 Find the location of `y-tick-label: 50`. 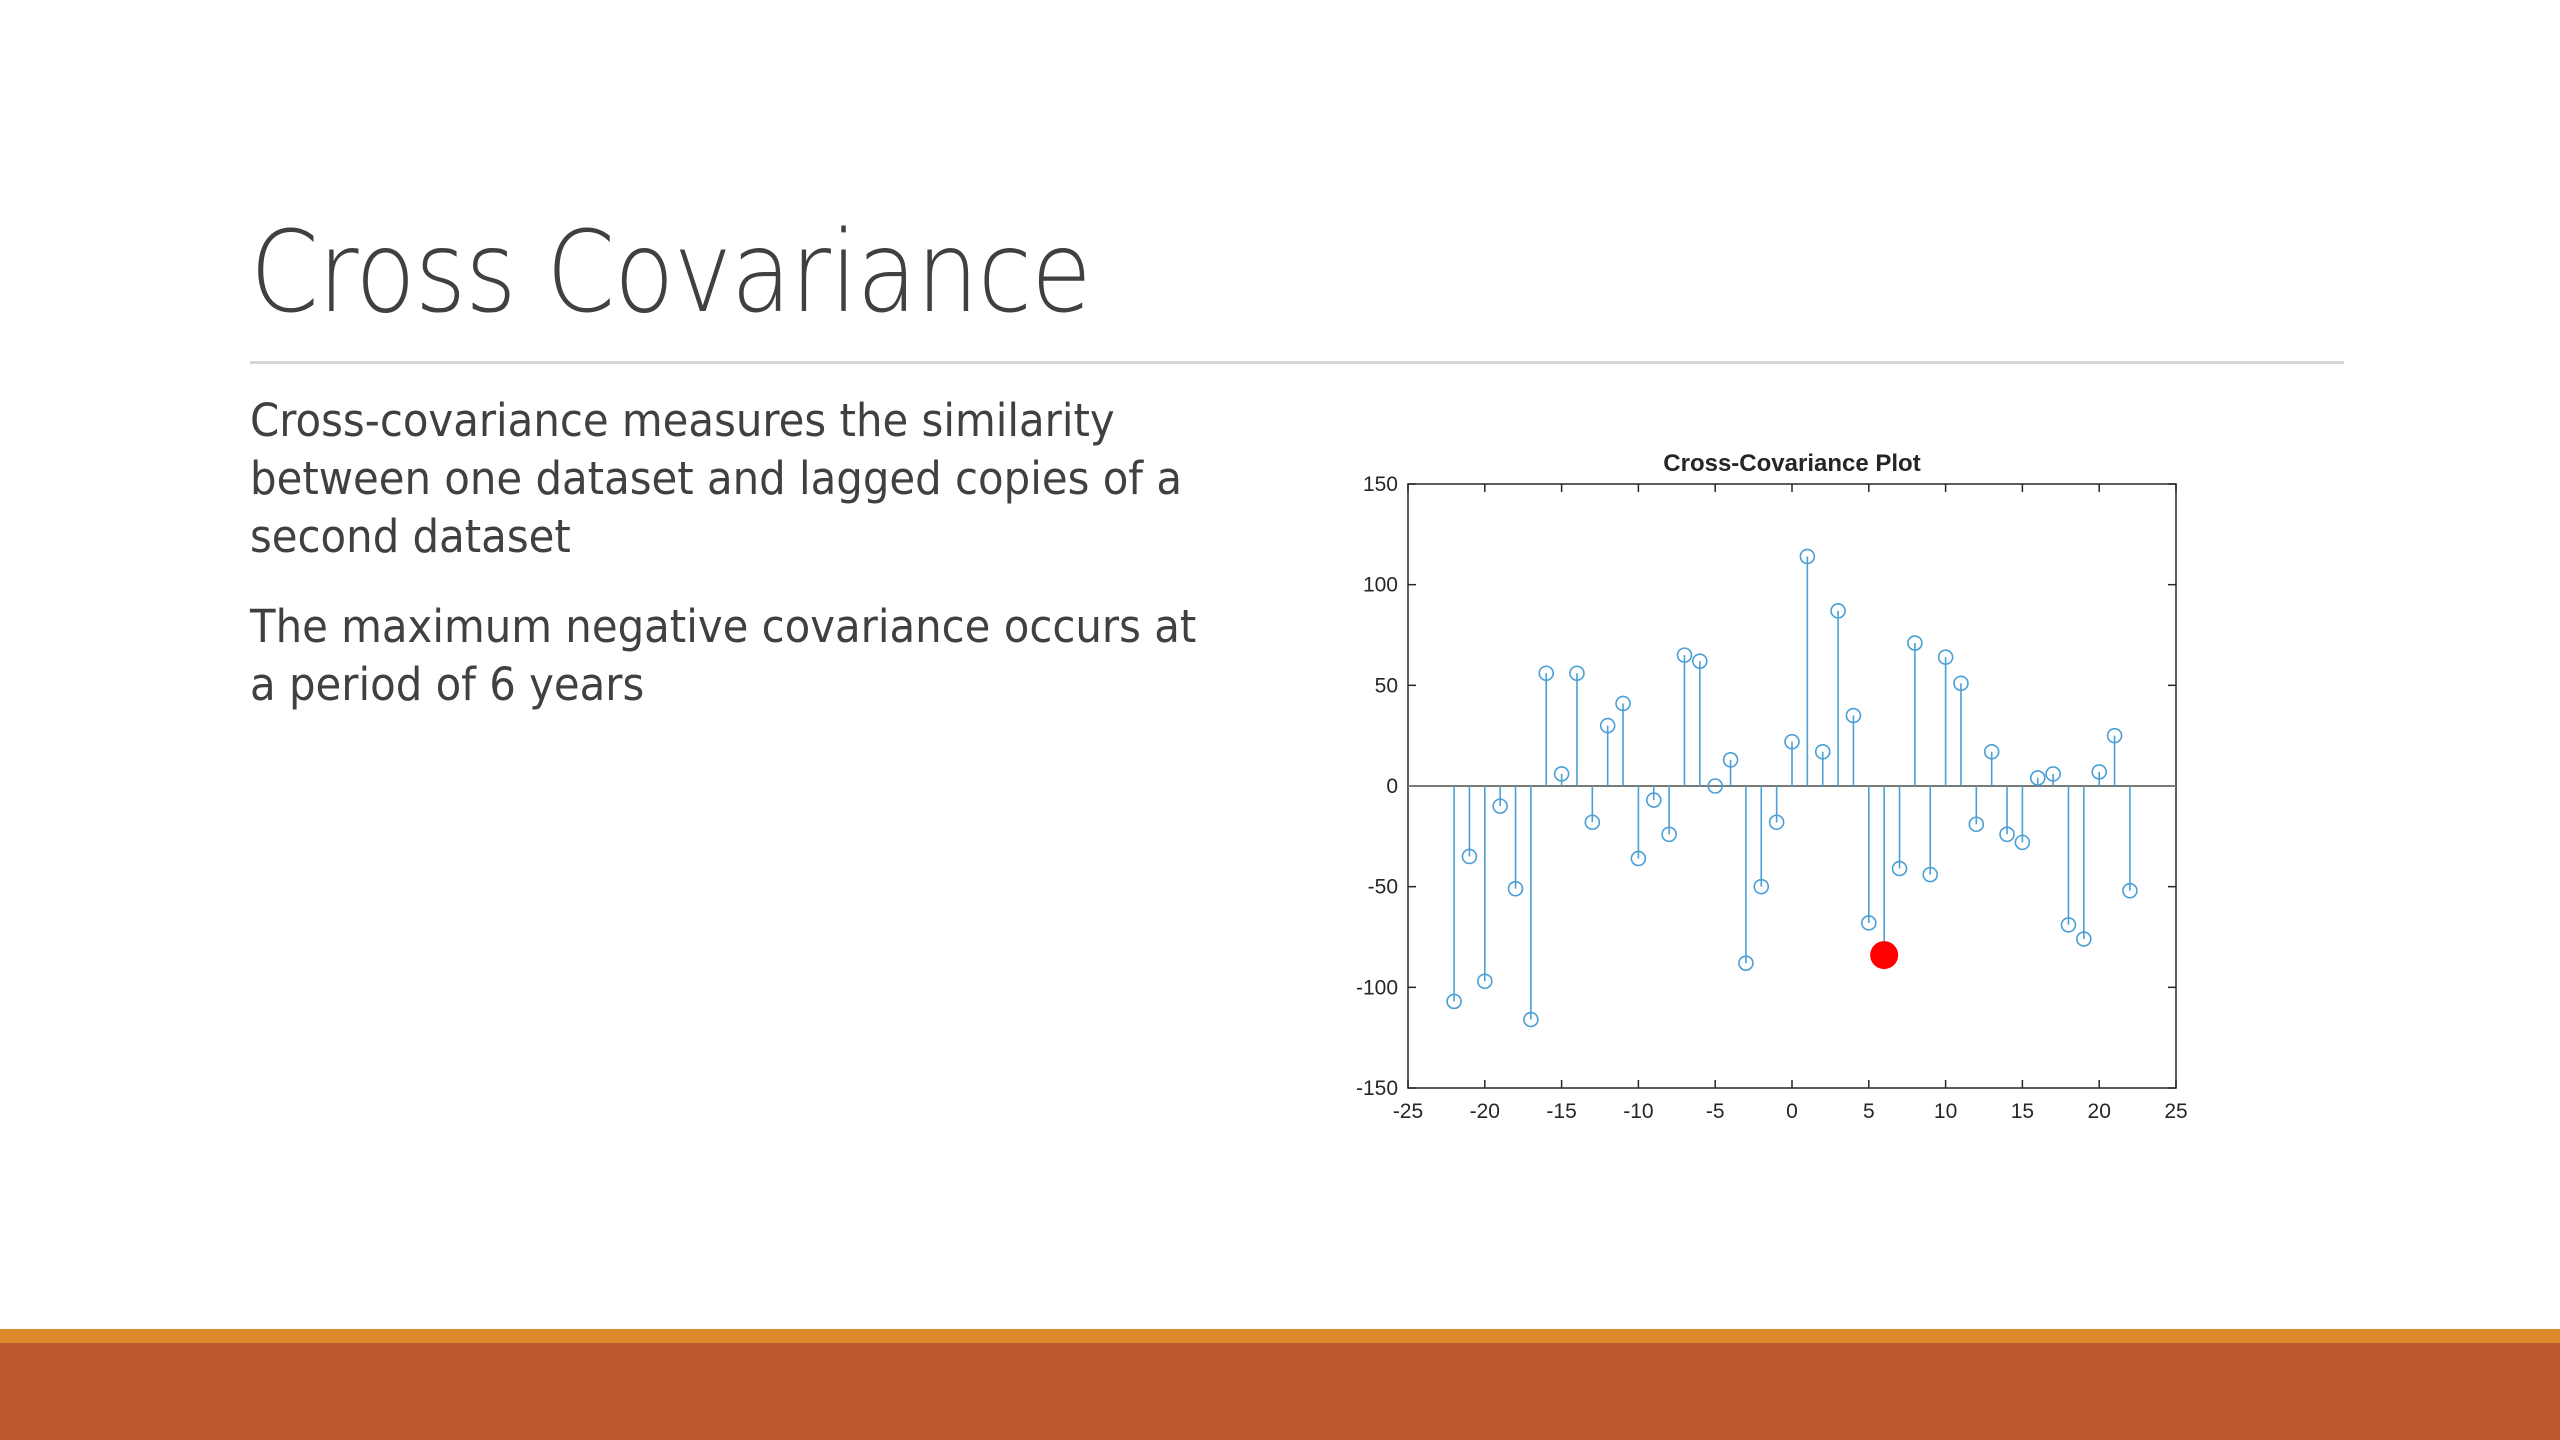

y-tick-label: 50 is located at coordinates (1386, 685).